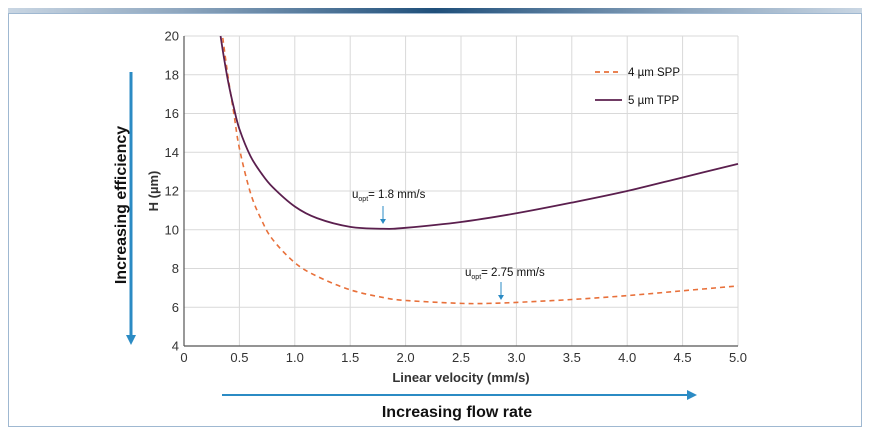 Image resolution: width=878 pixels, height=438 pixels. I want to click on annotation-value: = 2.75 mm/s, so click(513, 273).